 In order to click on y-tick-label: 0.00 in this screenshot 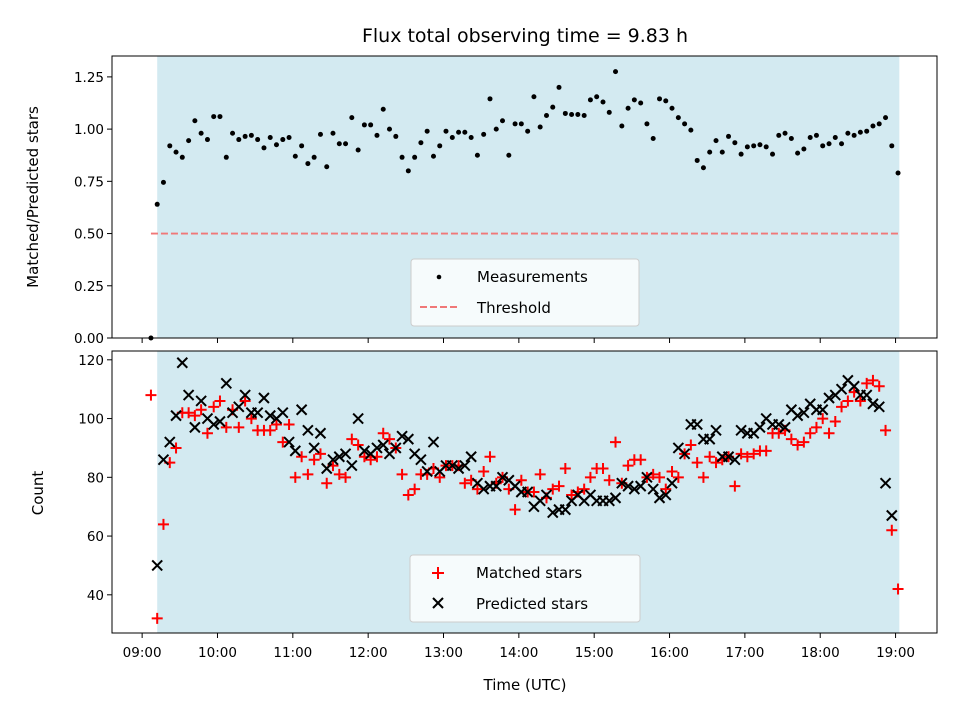, I will do `click(89, 339)`.